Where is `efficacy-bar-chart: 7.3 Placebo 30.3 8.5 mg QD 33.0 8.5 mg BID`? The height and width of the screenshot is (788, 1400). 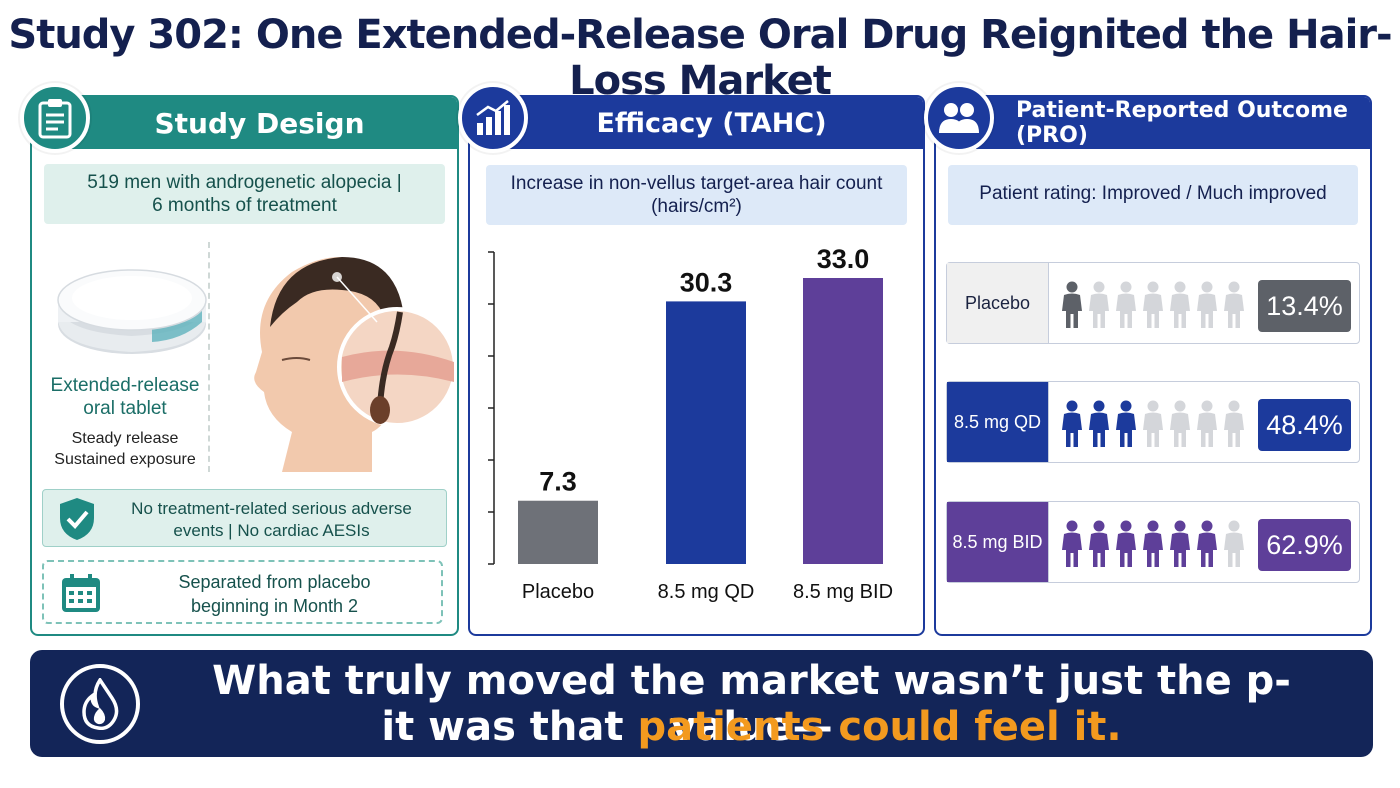
efficacy-bar-chart: 7.3 Placebo 30.3 8.5 mg QD 33.0 8.5 mg BID is located at coordinates (690, 423).